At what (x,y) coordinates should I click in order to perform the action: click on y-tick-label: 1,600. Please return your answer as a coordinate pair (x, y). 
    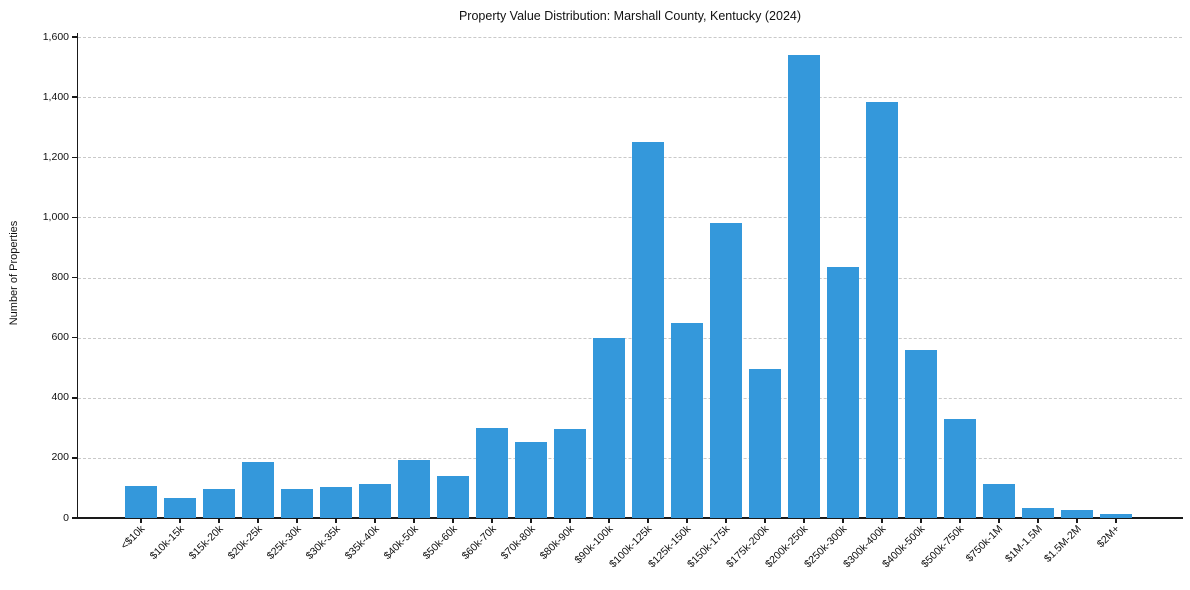
    Looking at the image, I should click on (55, 36).